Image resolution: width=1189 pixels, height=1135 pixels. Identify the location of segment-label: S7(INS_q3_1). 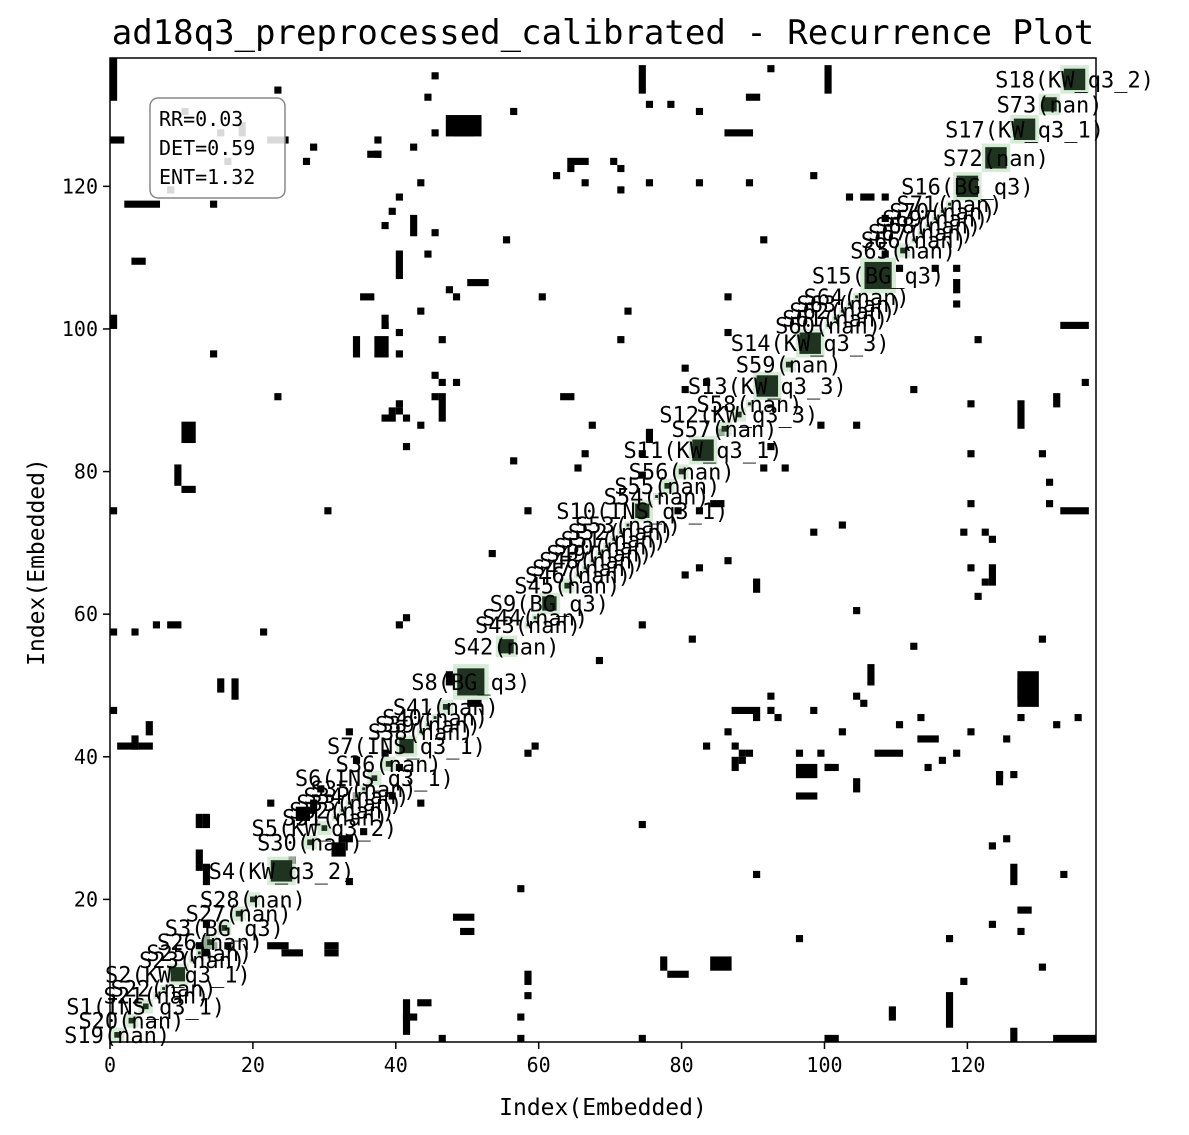
(406, 747).